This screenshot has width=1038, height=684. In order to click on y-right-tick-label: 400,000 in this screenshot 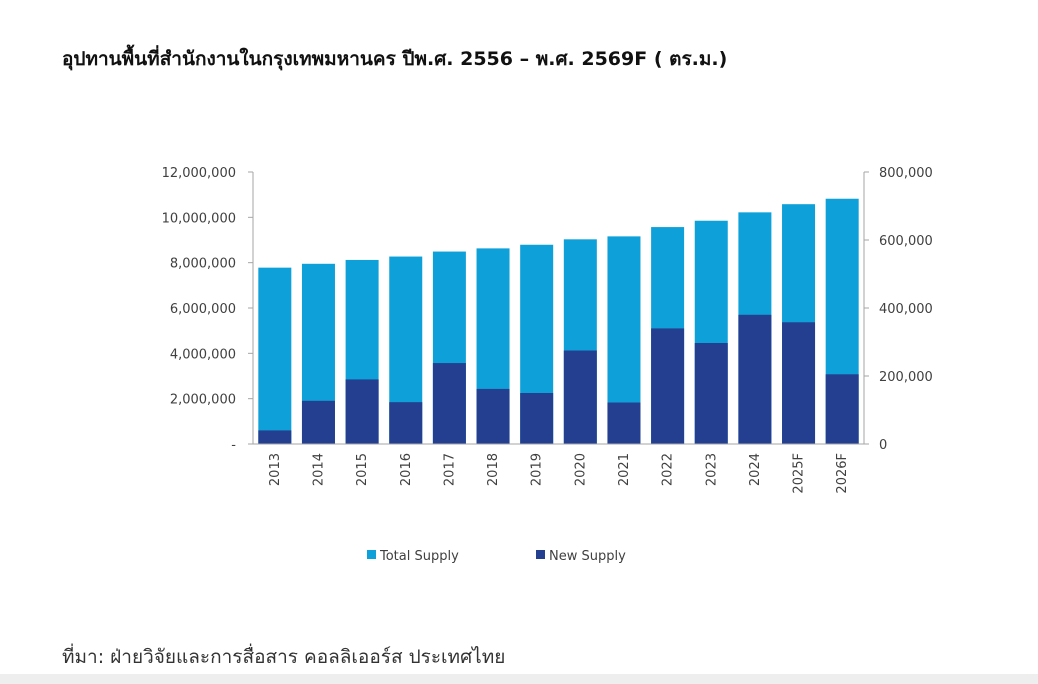, I will do `click(906, 309)`.